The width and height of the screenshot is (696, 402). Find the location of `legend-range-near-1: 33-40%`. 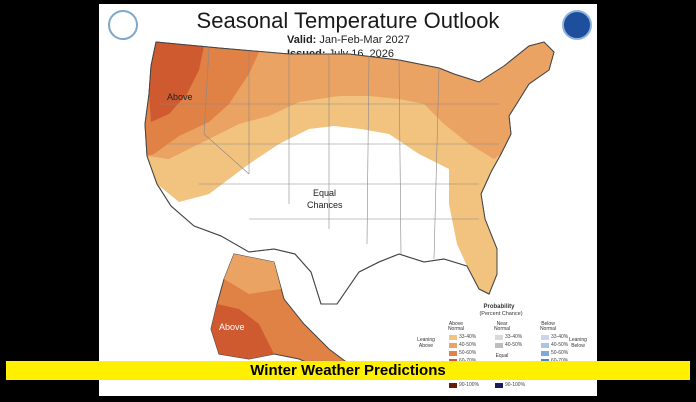

legend-range-near-1: 33-40% is located at coordinates (514, 337).